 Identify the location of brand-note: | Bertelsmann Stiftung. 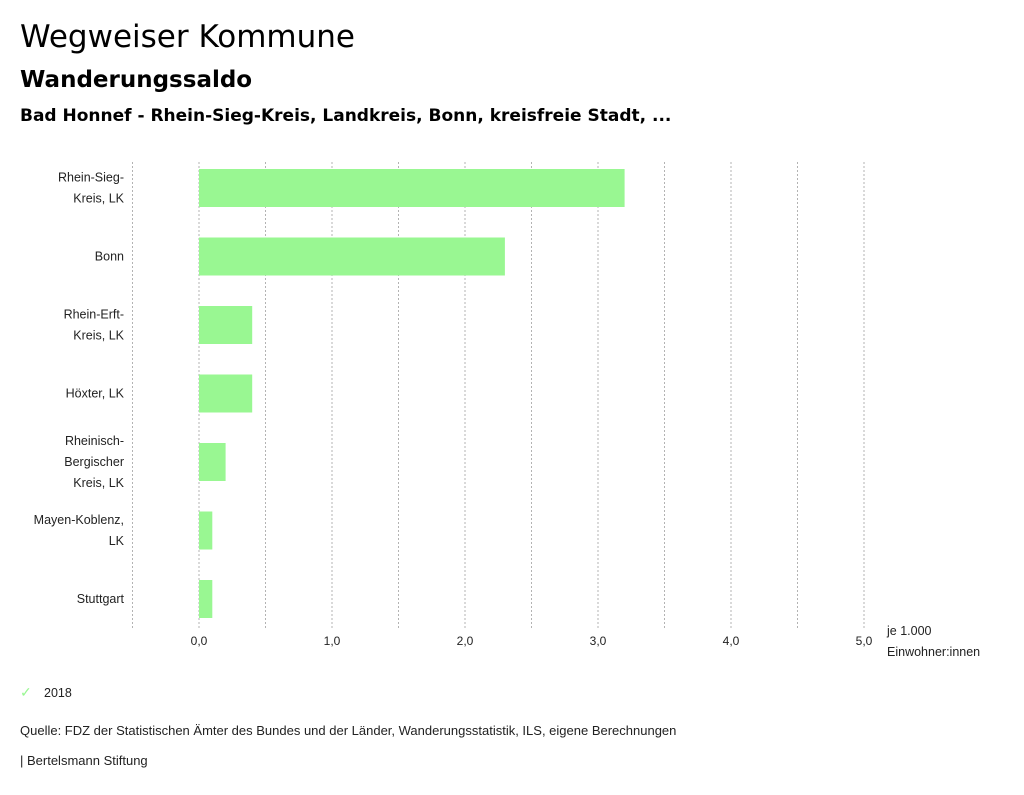
(84, 760).